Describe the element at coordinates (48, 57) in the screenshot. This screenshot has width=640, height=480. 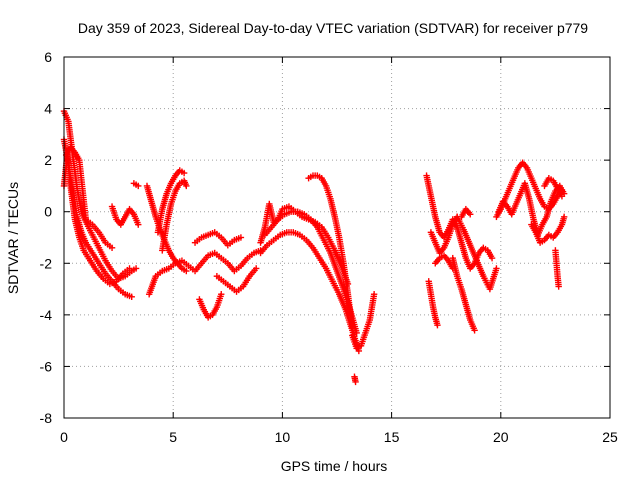
I see `y-tick-label: 6` at that location.